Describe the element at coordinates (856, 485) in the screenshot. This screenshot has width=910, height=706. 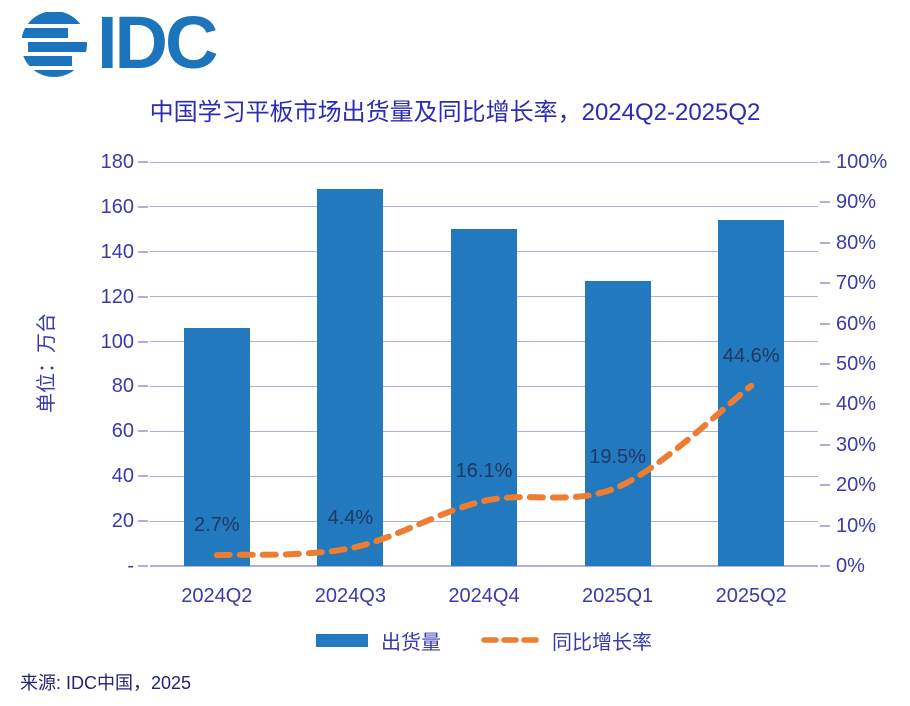
I see `right-axis-tick-label: 20%` at that location.